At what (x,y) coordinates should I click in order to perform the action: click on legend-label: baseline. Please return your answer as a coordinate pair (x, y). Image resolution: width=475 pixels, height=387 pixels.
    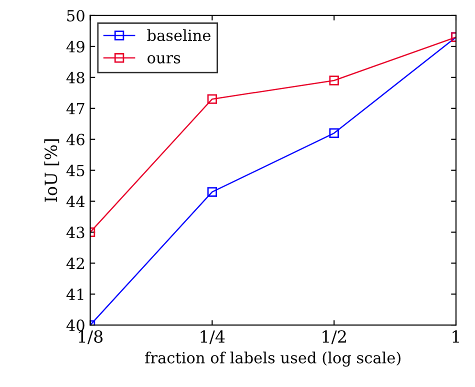
    Looking at the image, I should click on (178, 35).